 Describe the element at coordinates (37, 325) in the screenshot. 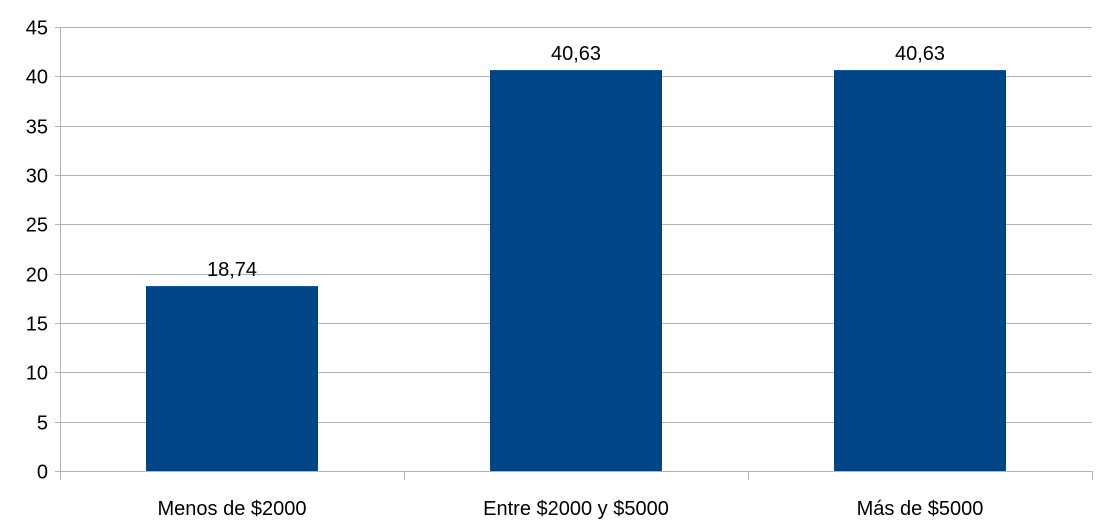

I see `y-tick-label: 15` at that location.